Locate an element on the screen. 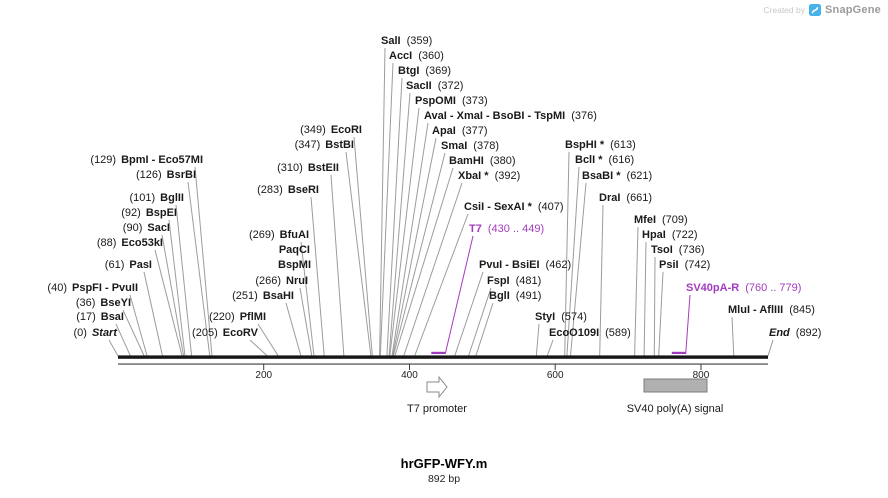  leader-line-pvui-bsiei is located at coordinates (469, 314).